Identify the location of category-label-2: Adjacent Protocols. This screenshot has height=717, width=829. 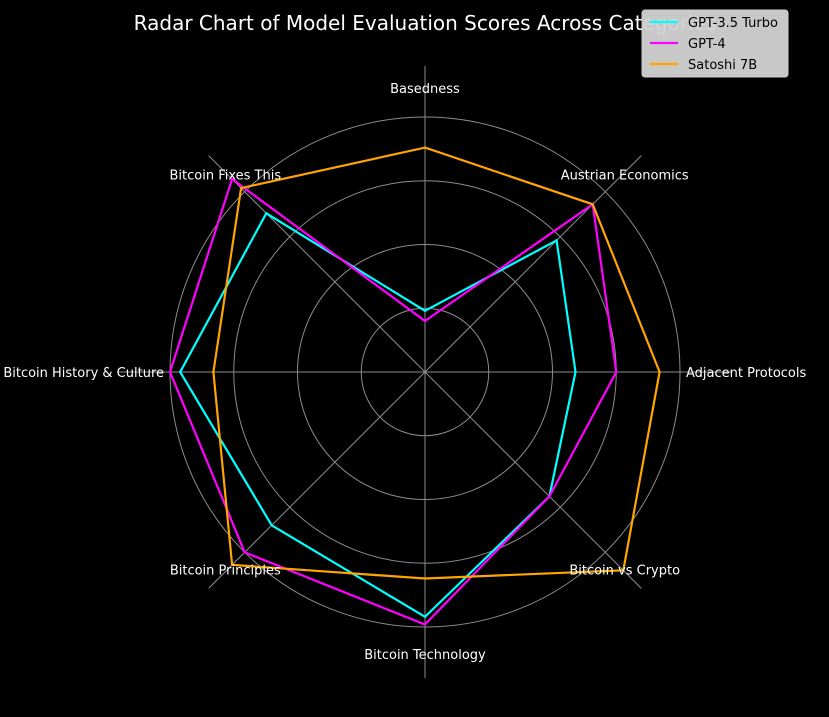
(746, 373).